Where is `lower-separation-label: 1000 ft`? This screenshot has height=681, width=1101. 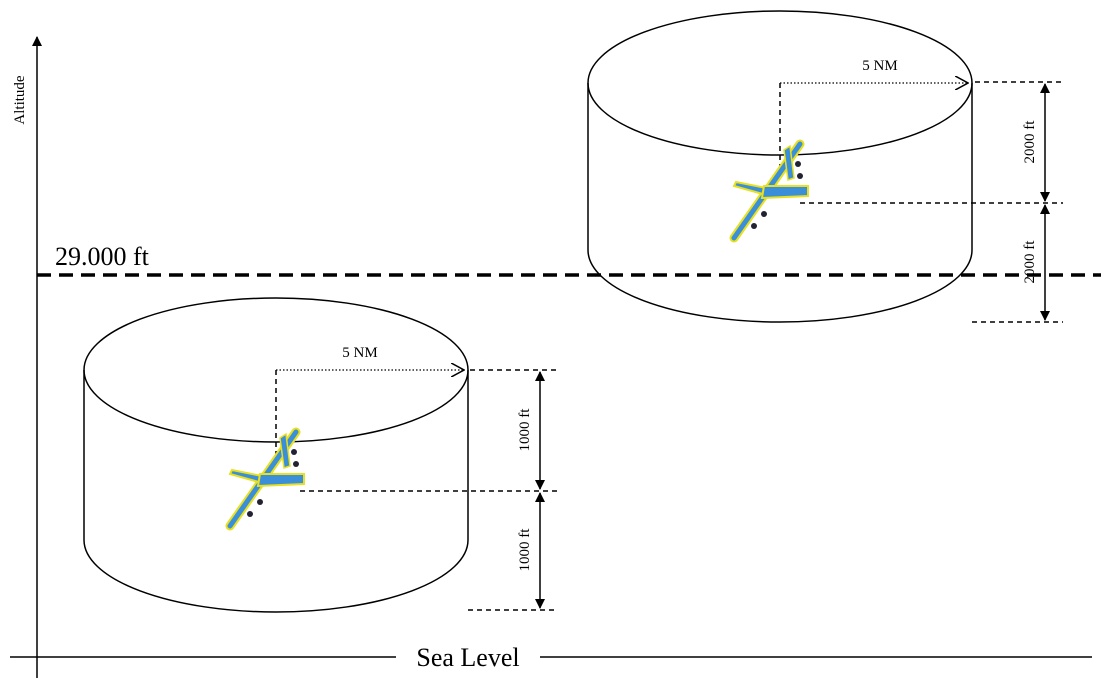
lower-separation-label: 1000 ft is located at coordinates (525, 550).